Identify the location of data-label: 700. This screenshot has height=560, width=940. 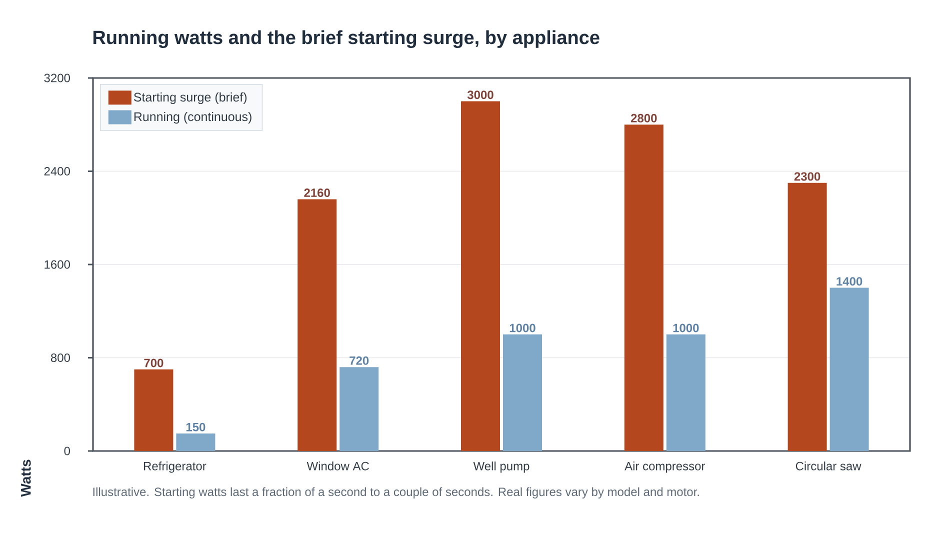
(154, 363).